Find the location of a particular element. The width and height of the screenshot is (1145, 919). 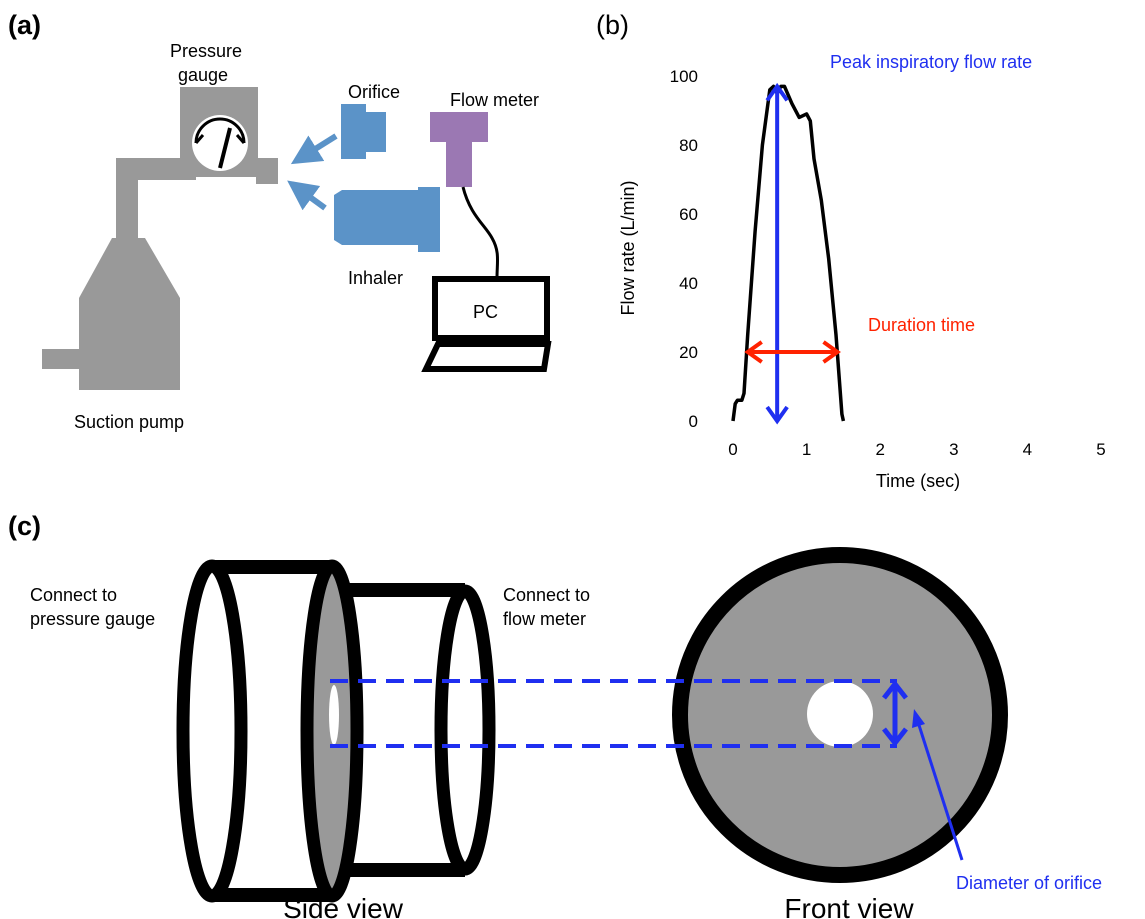

chart-x-axis-title: Time (sec) is located at coordinates (918, 481).